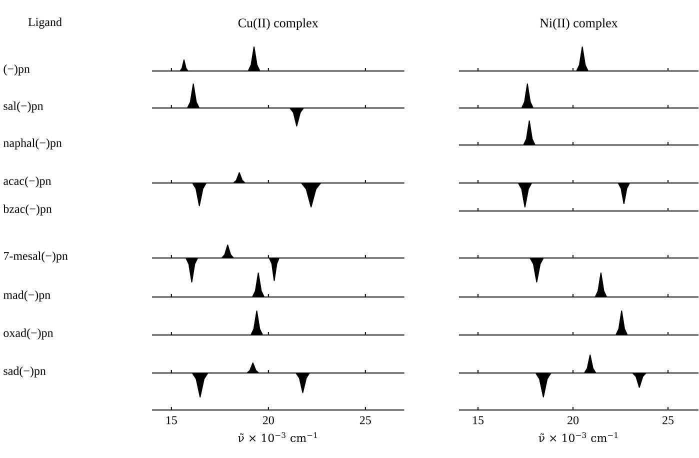 This screenshot has height=458, width=699. I want to click on text: sal(−)pn, so click(24, 107).